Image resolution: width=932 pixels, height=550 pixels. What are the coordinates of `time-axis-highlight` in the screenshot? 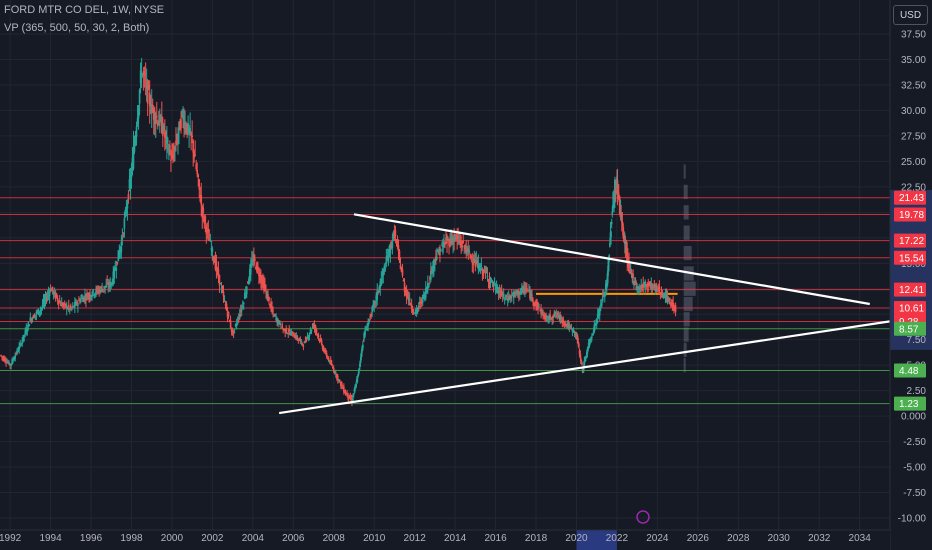 It's located at (596, 540).